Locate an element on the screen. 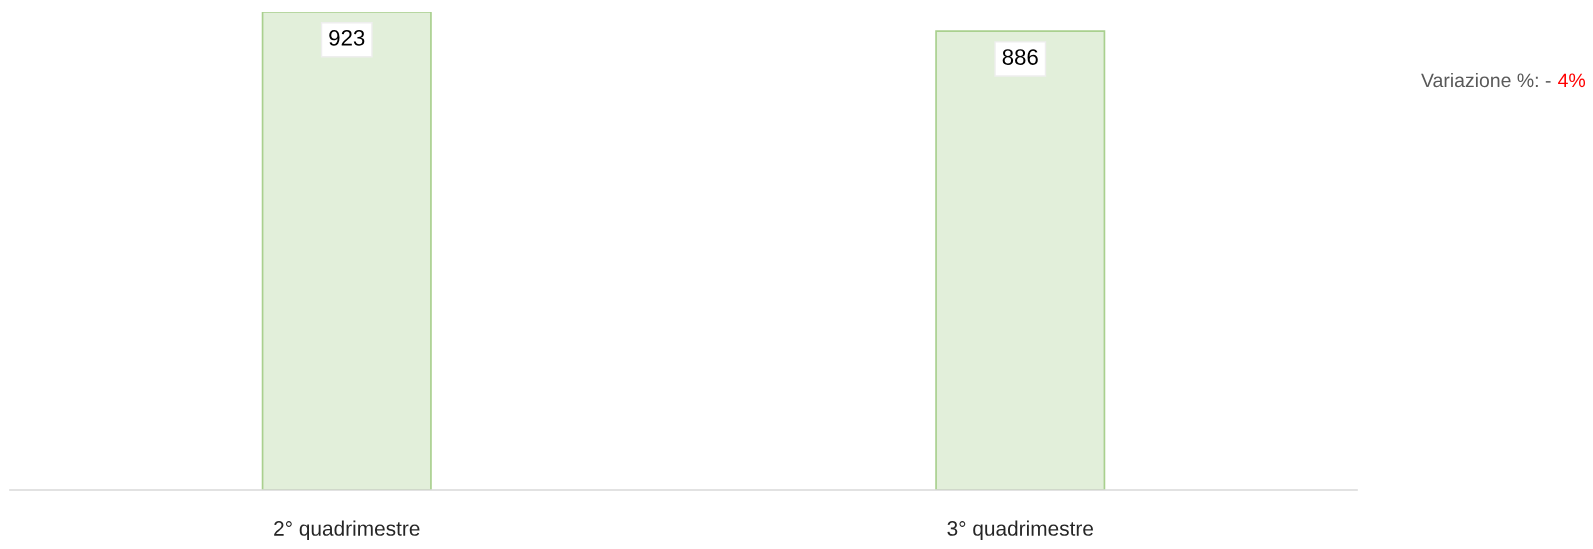 This screenshot has height=549, width=1593. text: Variazione %: - is located at coordinates (1486, 80).